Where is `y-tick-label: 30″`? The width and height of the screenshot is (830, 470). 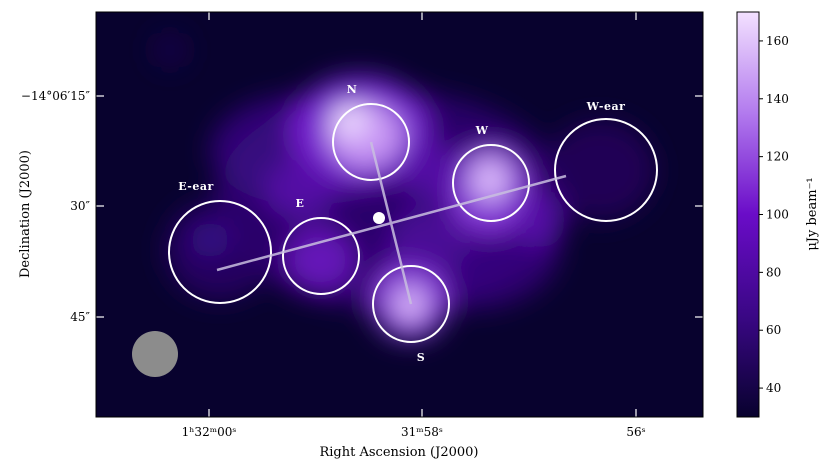 y-tick-label: 30″ is located at coordinates (80, 206).